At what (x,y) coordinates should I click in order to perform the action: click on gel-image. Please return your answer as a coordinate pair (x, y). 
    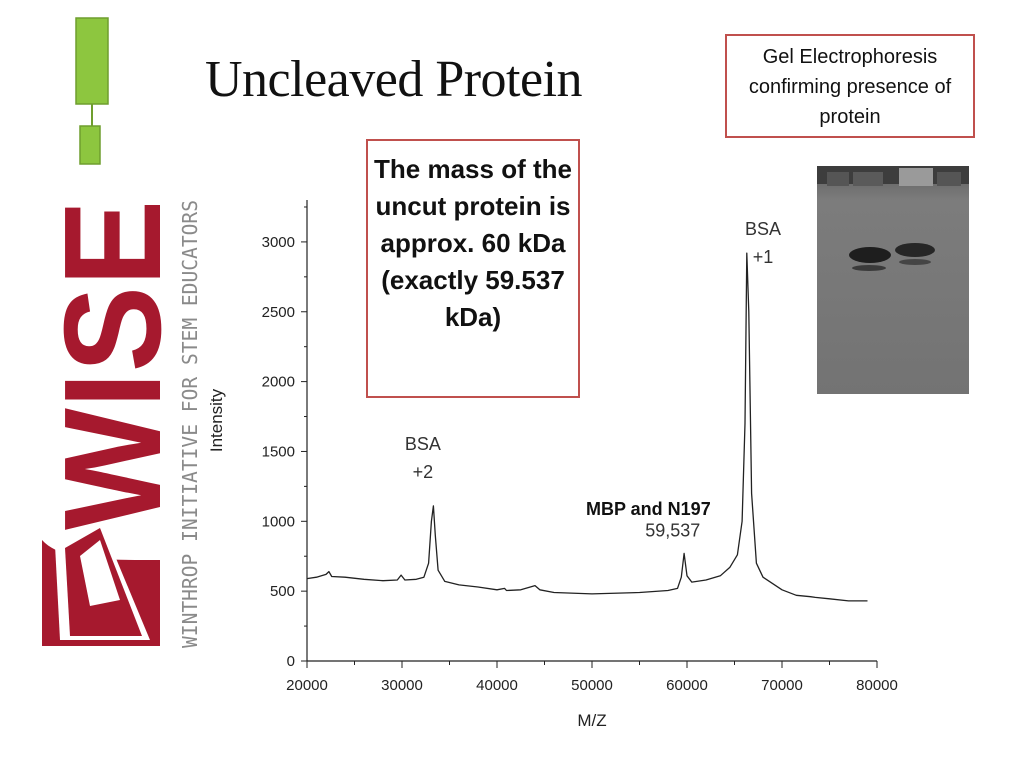
    Looking at the image, I should click on (893, 280).